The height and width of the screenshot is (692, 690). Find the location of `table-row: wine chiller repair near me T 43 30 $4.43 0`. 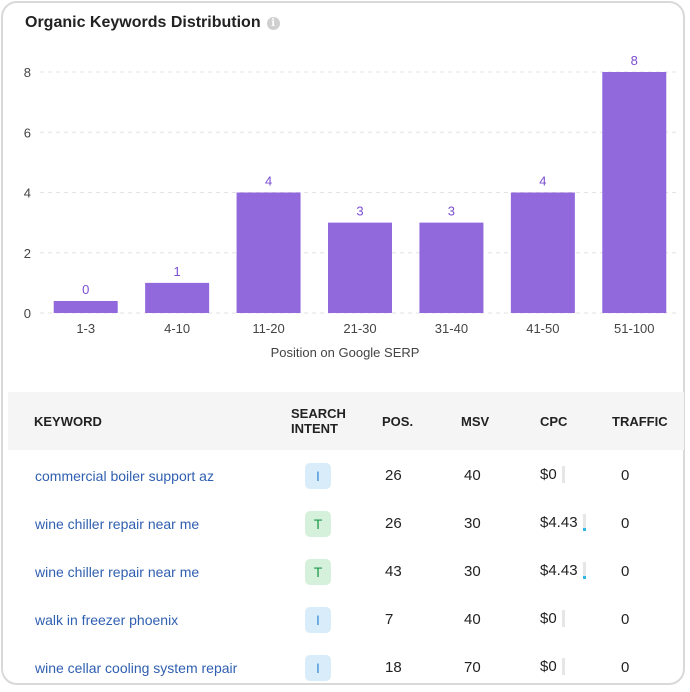

table-row: wine chiller repair near me T 43 30 $4.43 0 is located at coordinates (345, 572).